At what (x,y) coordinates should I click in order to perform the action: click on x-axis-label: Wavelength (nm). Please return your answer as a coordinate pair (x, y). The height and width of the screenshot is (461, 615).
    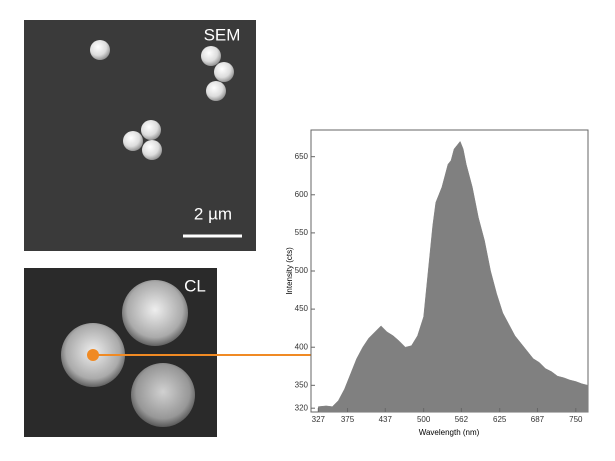
    Looking at the image, I should click on (449, 432).